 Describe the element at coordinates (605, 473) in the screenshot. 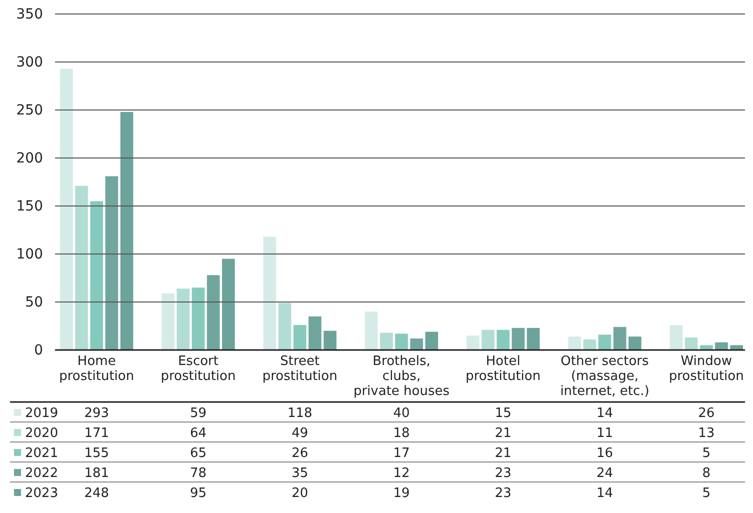

I see `data-label: 24` at that location.